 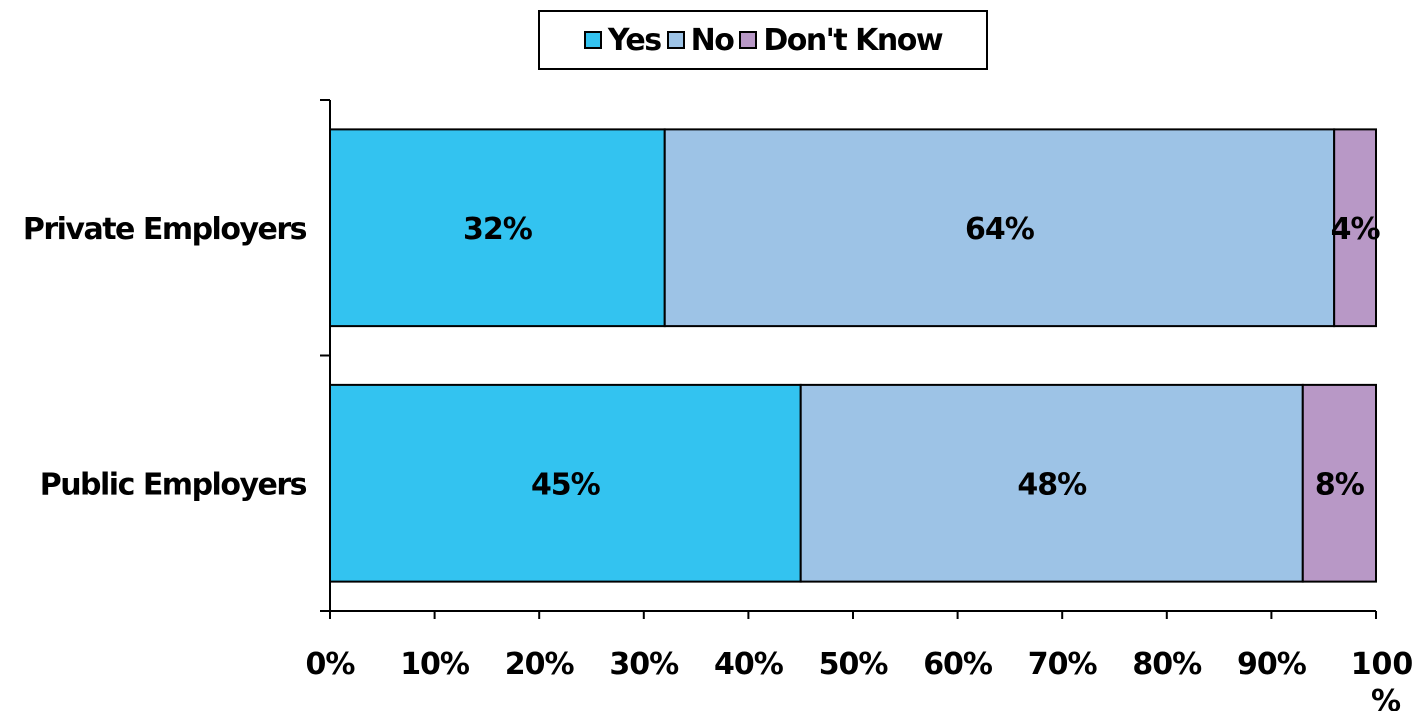 I want to click on legend-swatch-yes, so click(x=592, y=40).